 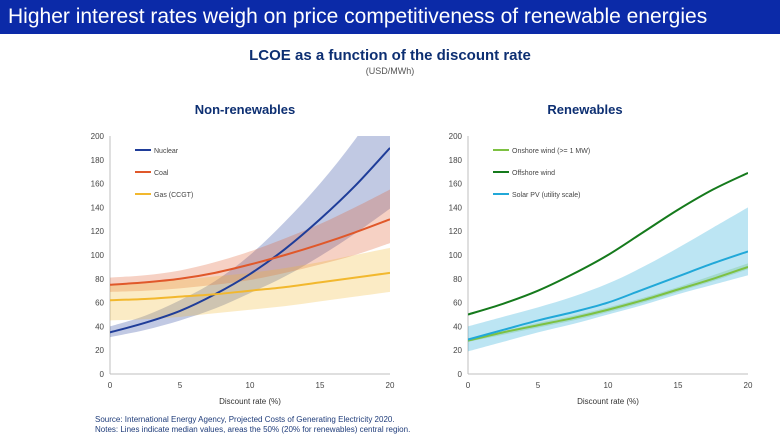 I want to click on right-series-area, so click(x=608, y=261).